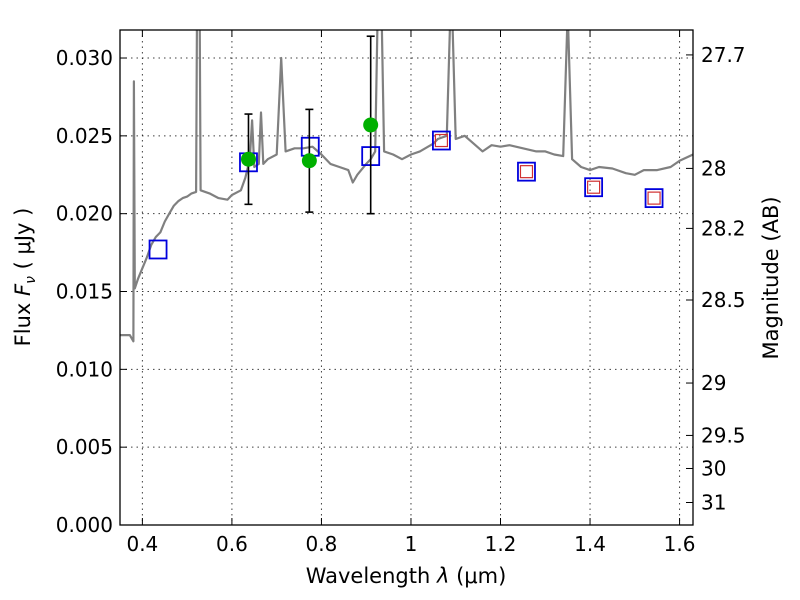  I want to click on y2-tick-label: 30, so click(713, 468).